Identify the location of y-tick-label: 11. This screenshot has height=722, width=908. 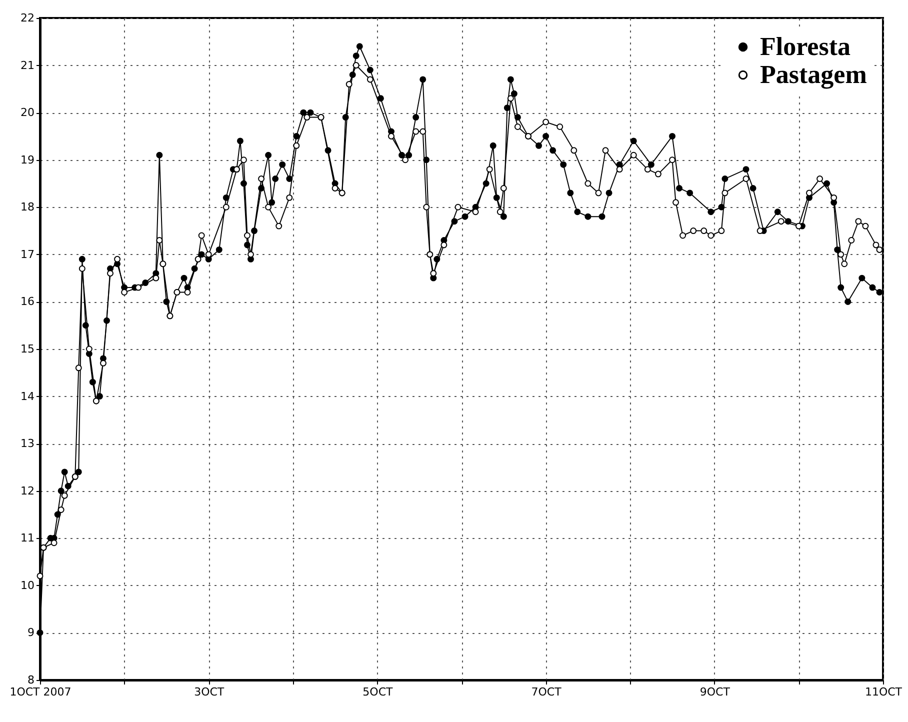
(27, 538).